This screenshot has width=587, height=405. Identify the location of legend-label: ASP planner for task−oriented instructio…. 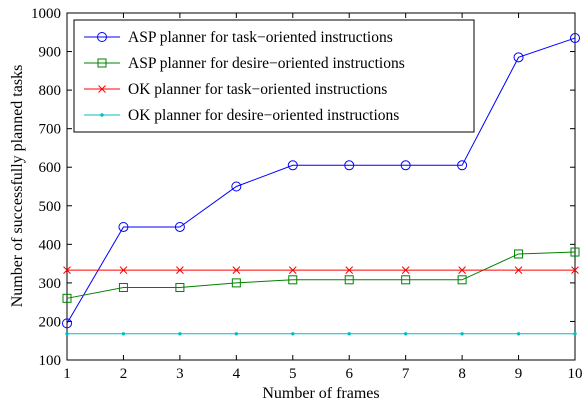
(260, 37).